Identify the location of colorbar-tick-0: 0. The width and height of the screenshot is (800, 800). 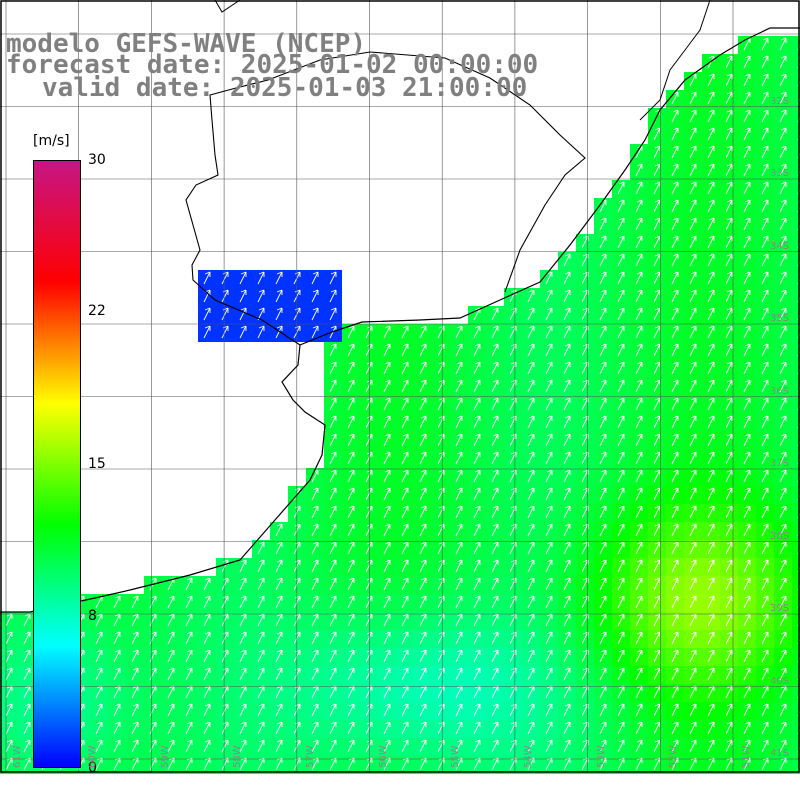
(92, 768).